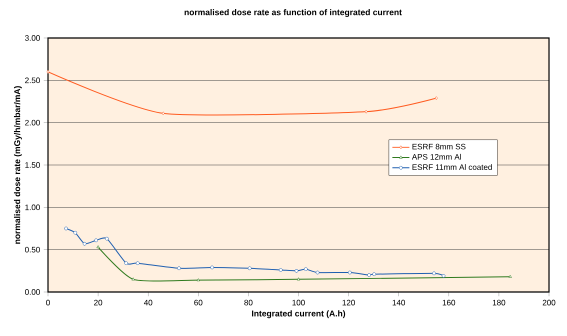 The image size is (567, 336). I want to click on chart-title: normalised dose rate as function of integrated current, so click(293, 13).